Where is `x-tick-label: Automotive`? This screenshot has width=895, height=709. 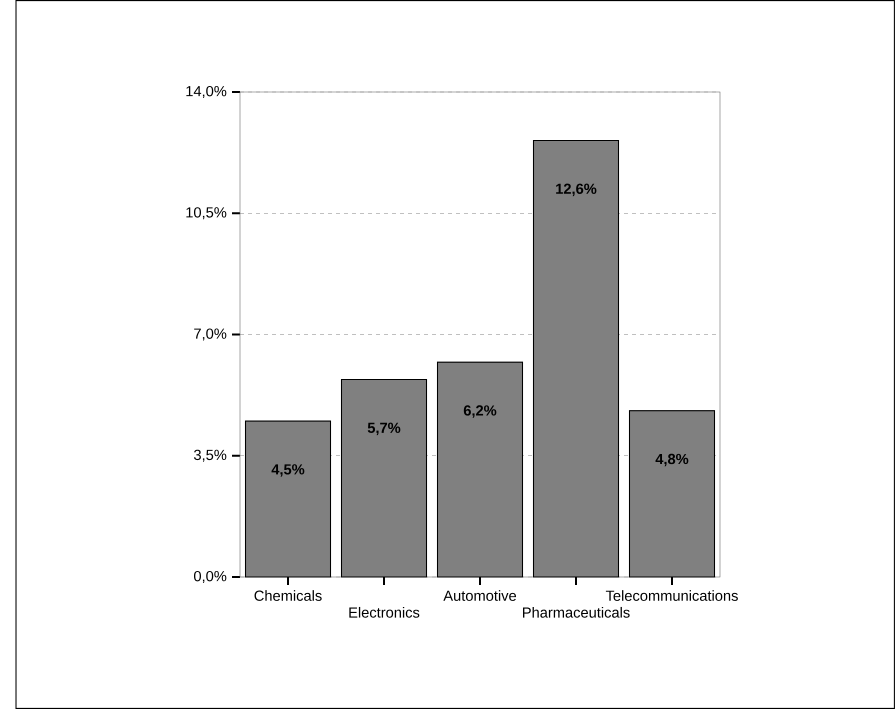 x-tick-label: Automotive is located at coordinates (479, 595).